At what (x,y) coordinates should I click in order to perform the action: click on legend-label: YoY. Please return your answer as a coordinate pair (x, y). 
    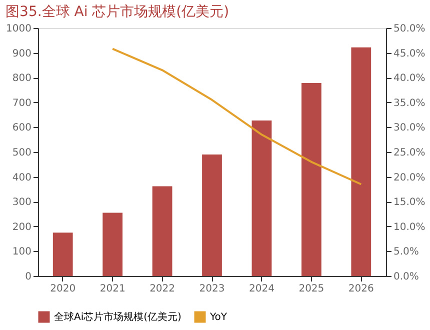
    Looking at the image, I should click on (218, 317).